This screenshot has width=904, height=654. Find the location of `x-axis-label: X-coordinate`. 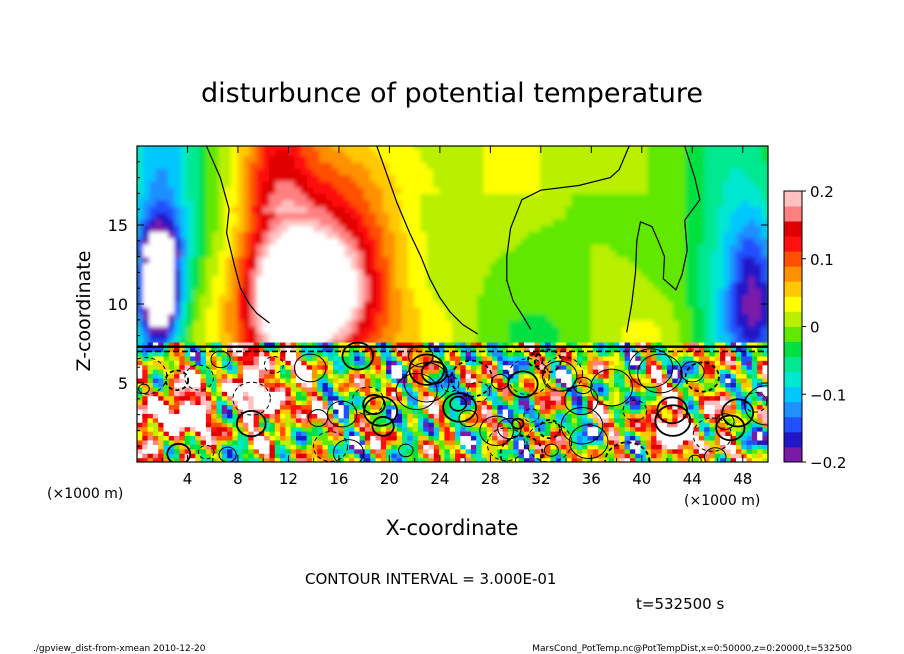

x-axis-label: X-coordinate is located at coordinates (452, 528).